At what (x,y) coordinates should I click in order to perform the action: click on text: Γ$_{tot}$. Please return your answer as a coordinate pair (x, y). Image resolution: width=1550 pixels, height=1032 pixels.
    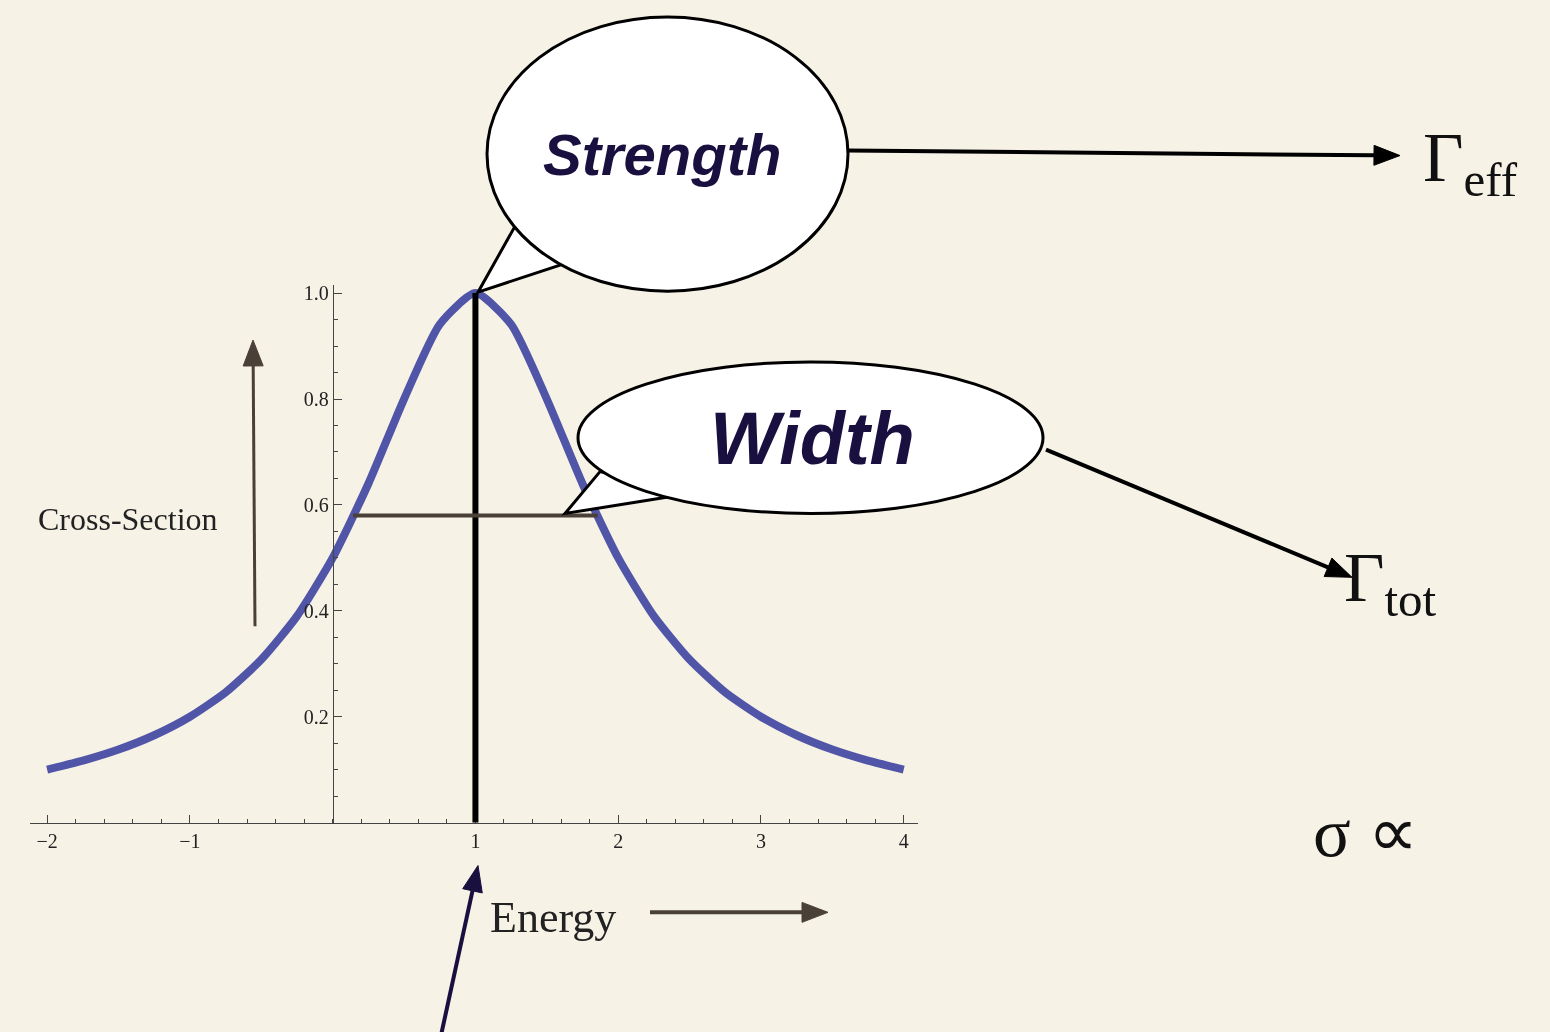
    Looking at the image, I should click on (1390, 583).